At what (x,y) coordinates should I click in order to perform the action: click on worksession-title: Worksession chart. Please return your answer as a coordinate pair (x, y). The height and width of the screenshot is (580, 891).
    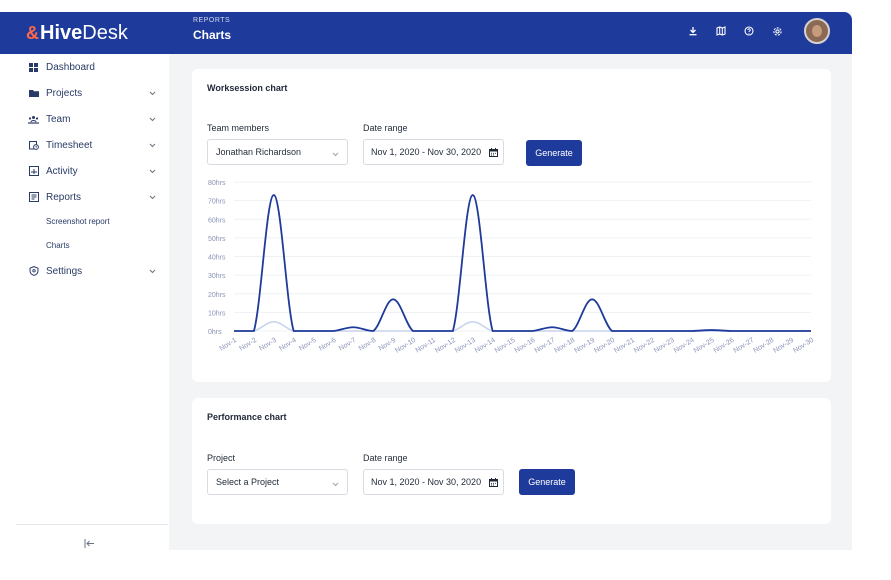
    Looking at the image, I should click on (247, 88).